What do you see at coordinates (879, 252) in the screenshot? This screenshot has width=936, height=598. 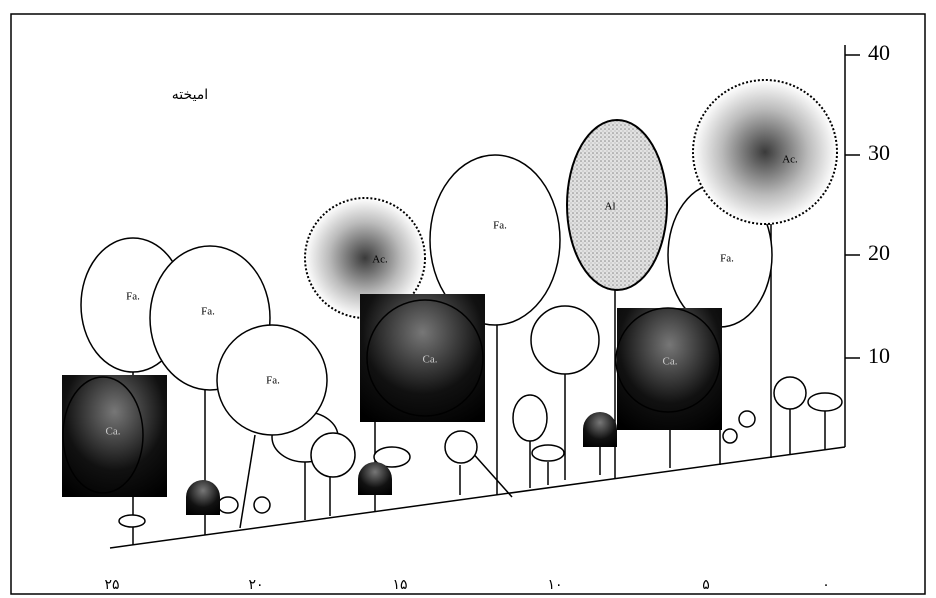 I see `y-tick-label: 20` at bounding box center [879, 252].